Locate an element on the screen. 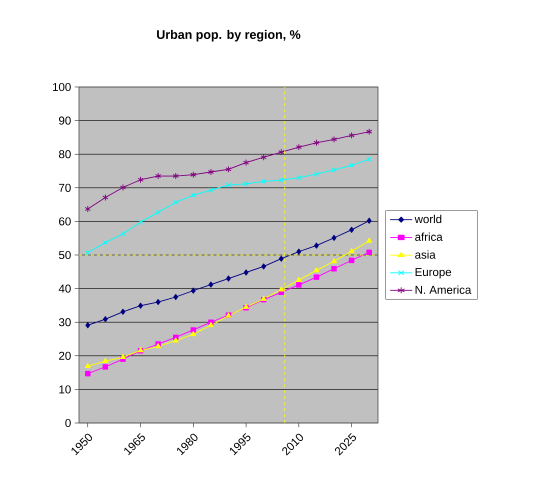 The width and height of the screenshot is (549, 490). legend-label: asia is located at coordinates (425, 254).